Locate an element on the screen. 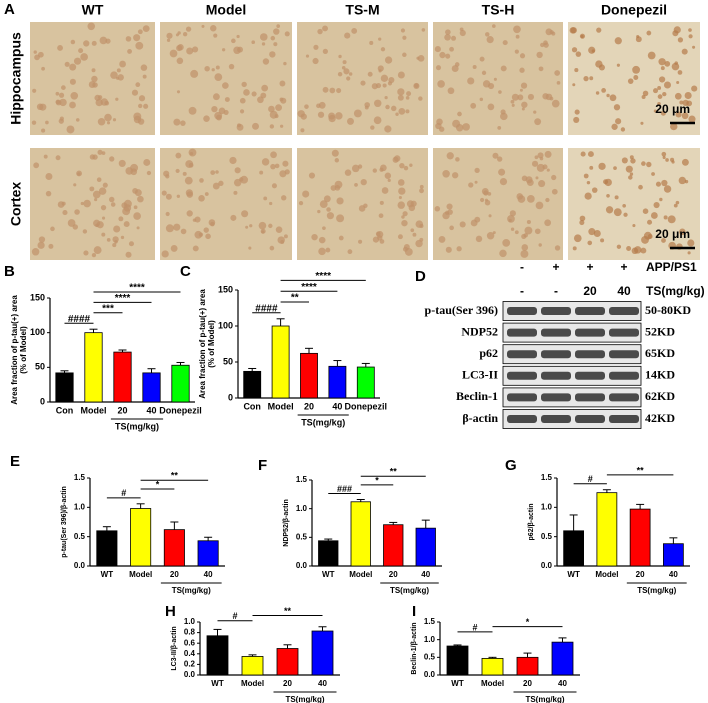 The image size is (708, 703). panel-label: F is located at coordinates (262, 465).